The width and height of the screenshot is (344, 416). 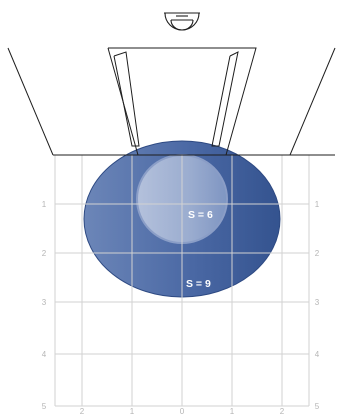 I want to click on left-axis-label: 4, so click(x=44, y=354).